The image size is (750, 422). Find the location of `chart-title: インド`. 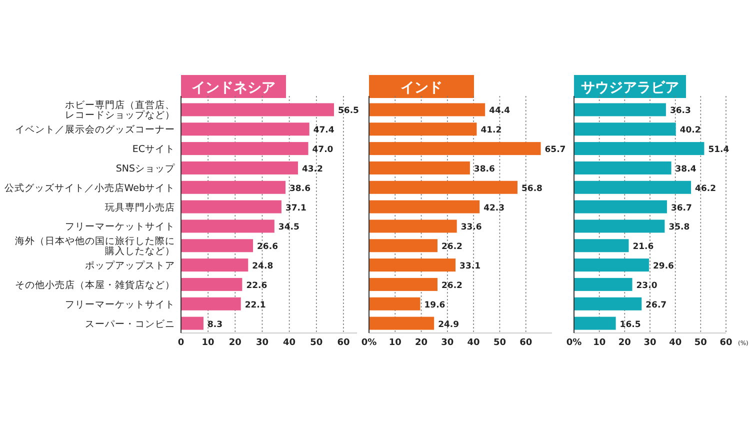

chart-title: インド is located at coordinates (421, 88).